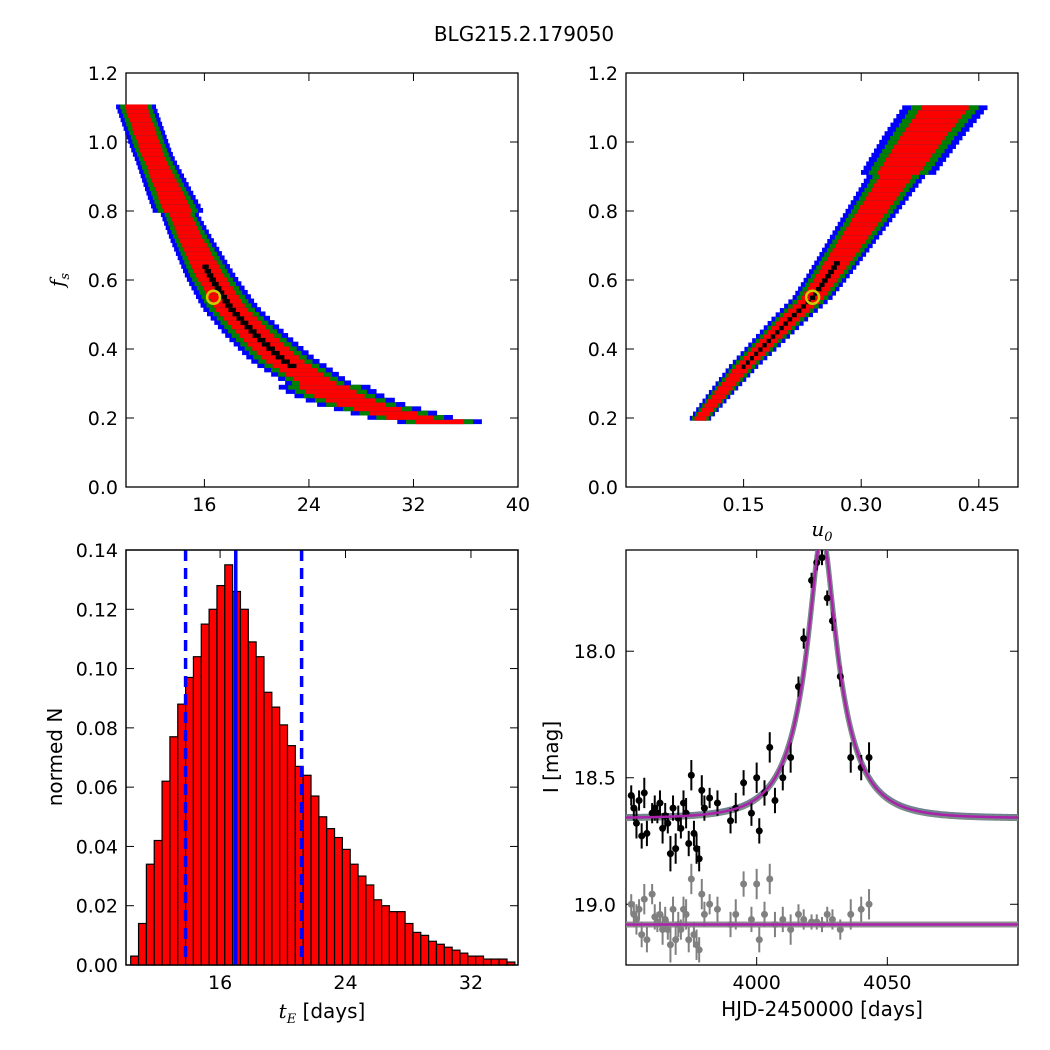 This screenshot has height=1050, width=1050. What do you see at coordinates (97, 788) in the screenshot?
I see `y-tick-label: 0.06` at bounding box center [97, 788].